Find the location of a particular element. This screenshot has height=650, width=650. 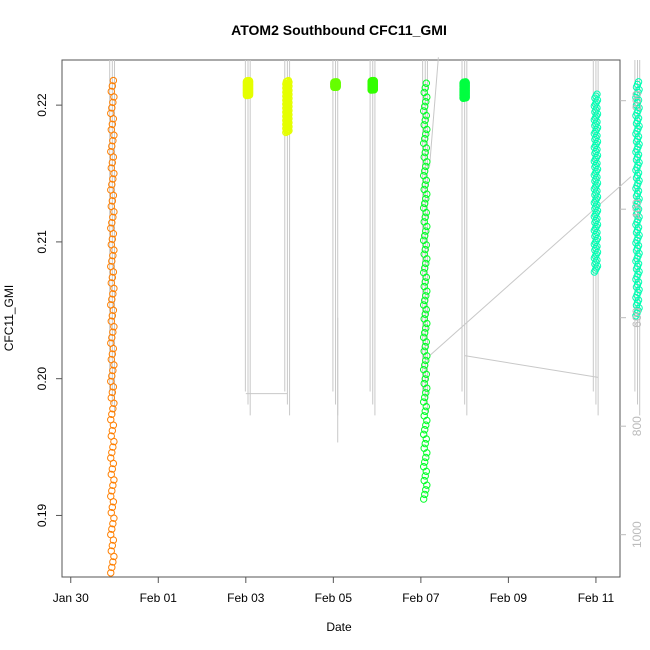

y-tick-label: 0.21 is located at coordinates (42, 242).